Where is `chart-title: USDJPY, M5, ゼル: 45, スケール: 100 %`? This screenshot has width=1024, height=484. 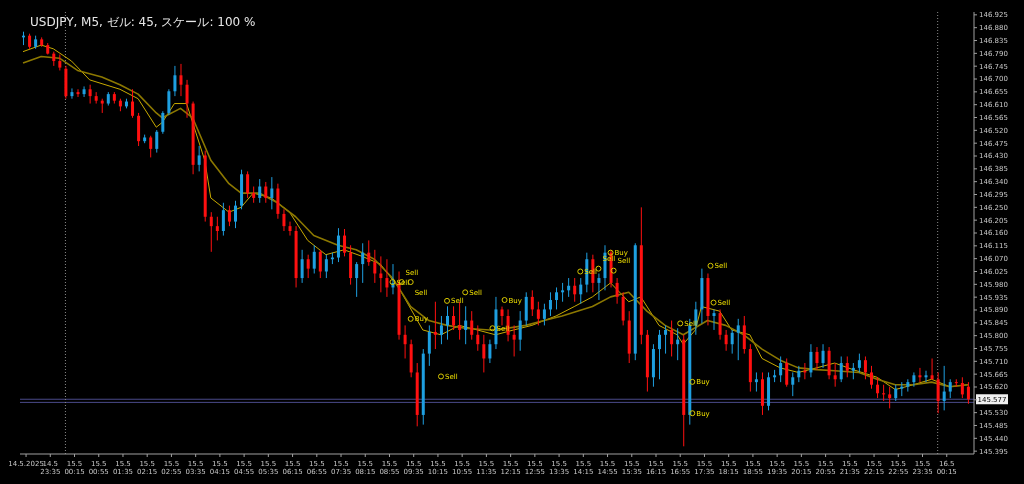
chart-title: USDJPY, M5, ゼル: 45, スケール: 100 % is located at coordinates (143, 22).